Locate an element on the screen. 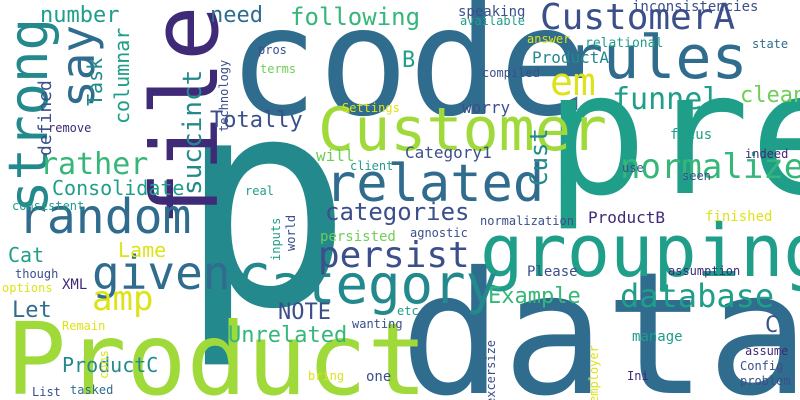  word-categories: categories is located at coordinates (397, 212).